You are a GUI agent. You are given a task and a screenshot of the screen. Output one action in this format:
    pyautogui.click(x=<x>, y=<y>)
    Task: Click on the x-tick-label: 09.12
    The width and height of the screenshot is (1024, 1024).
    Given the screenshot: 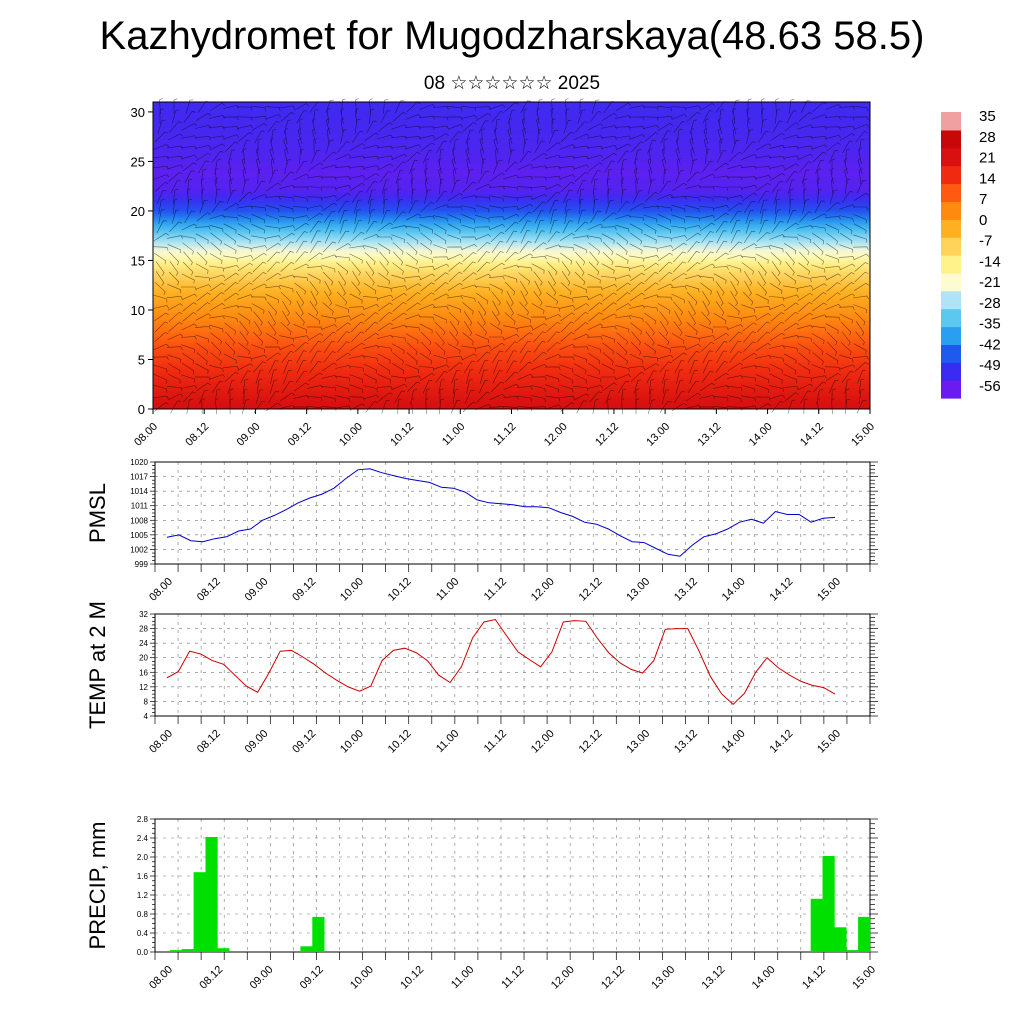 What is the action you would take?
    pyautogui.click(x=304, y=590)
    